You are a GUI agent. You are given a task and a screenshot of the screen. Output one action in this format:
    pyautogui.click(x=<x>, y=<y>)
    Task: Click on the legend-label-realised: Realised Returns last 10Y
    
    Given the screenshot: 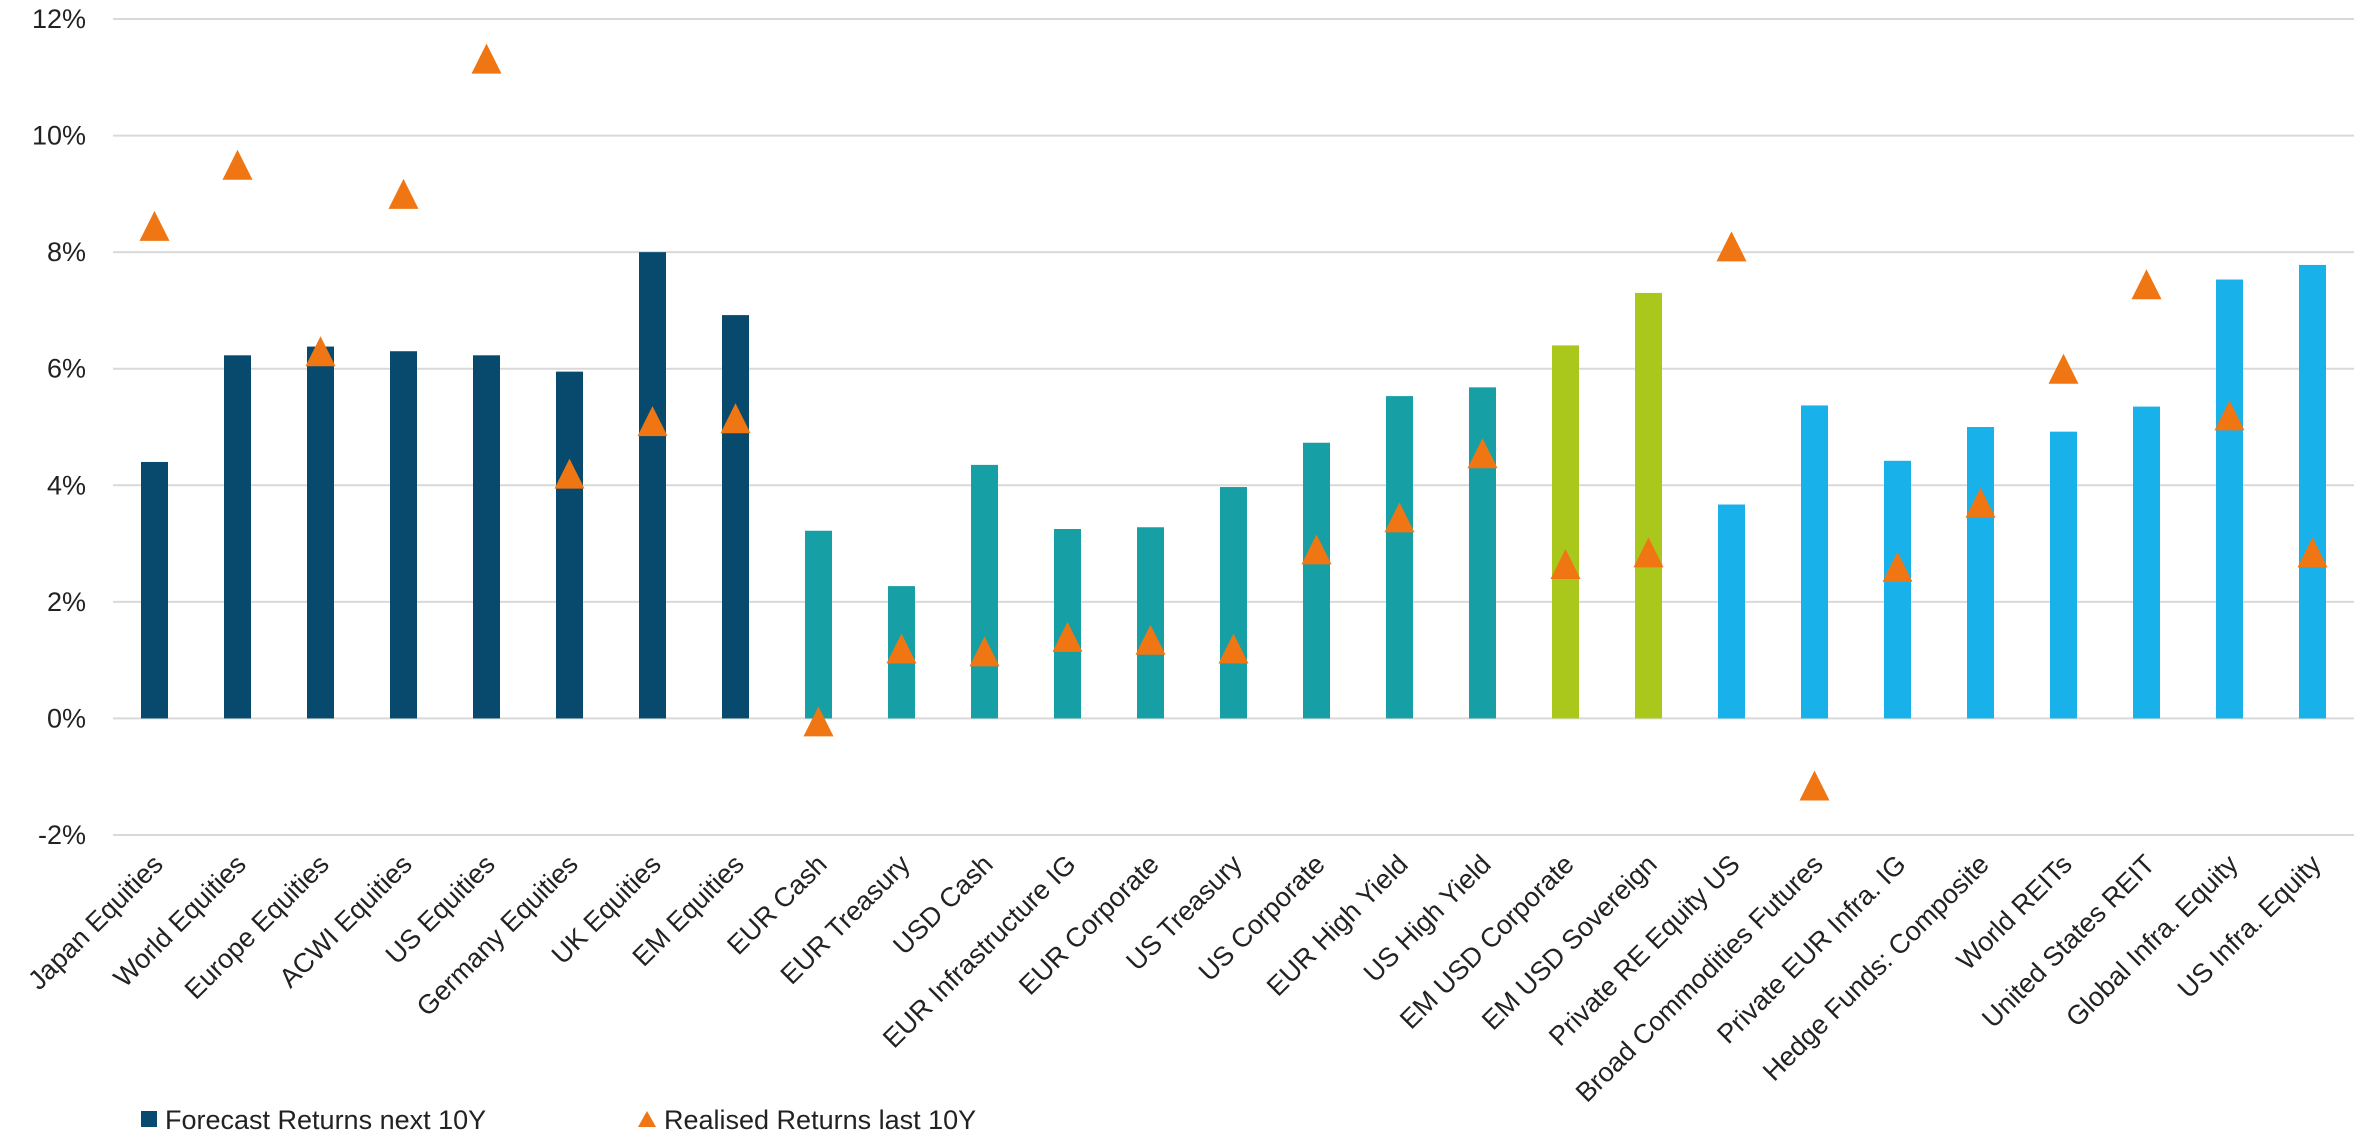 What is the action you would take?
    pyautogui.click(x=820, y=1120)
    